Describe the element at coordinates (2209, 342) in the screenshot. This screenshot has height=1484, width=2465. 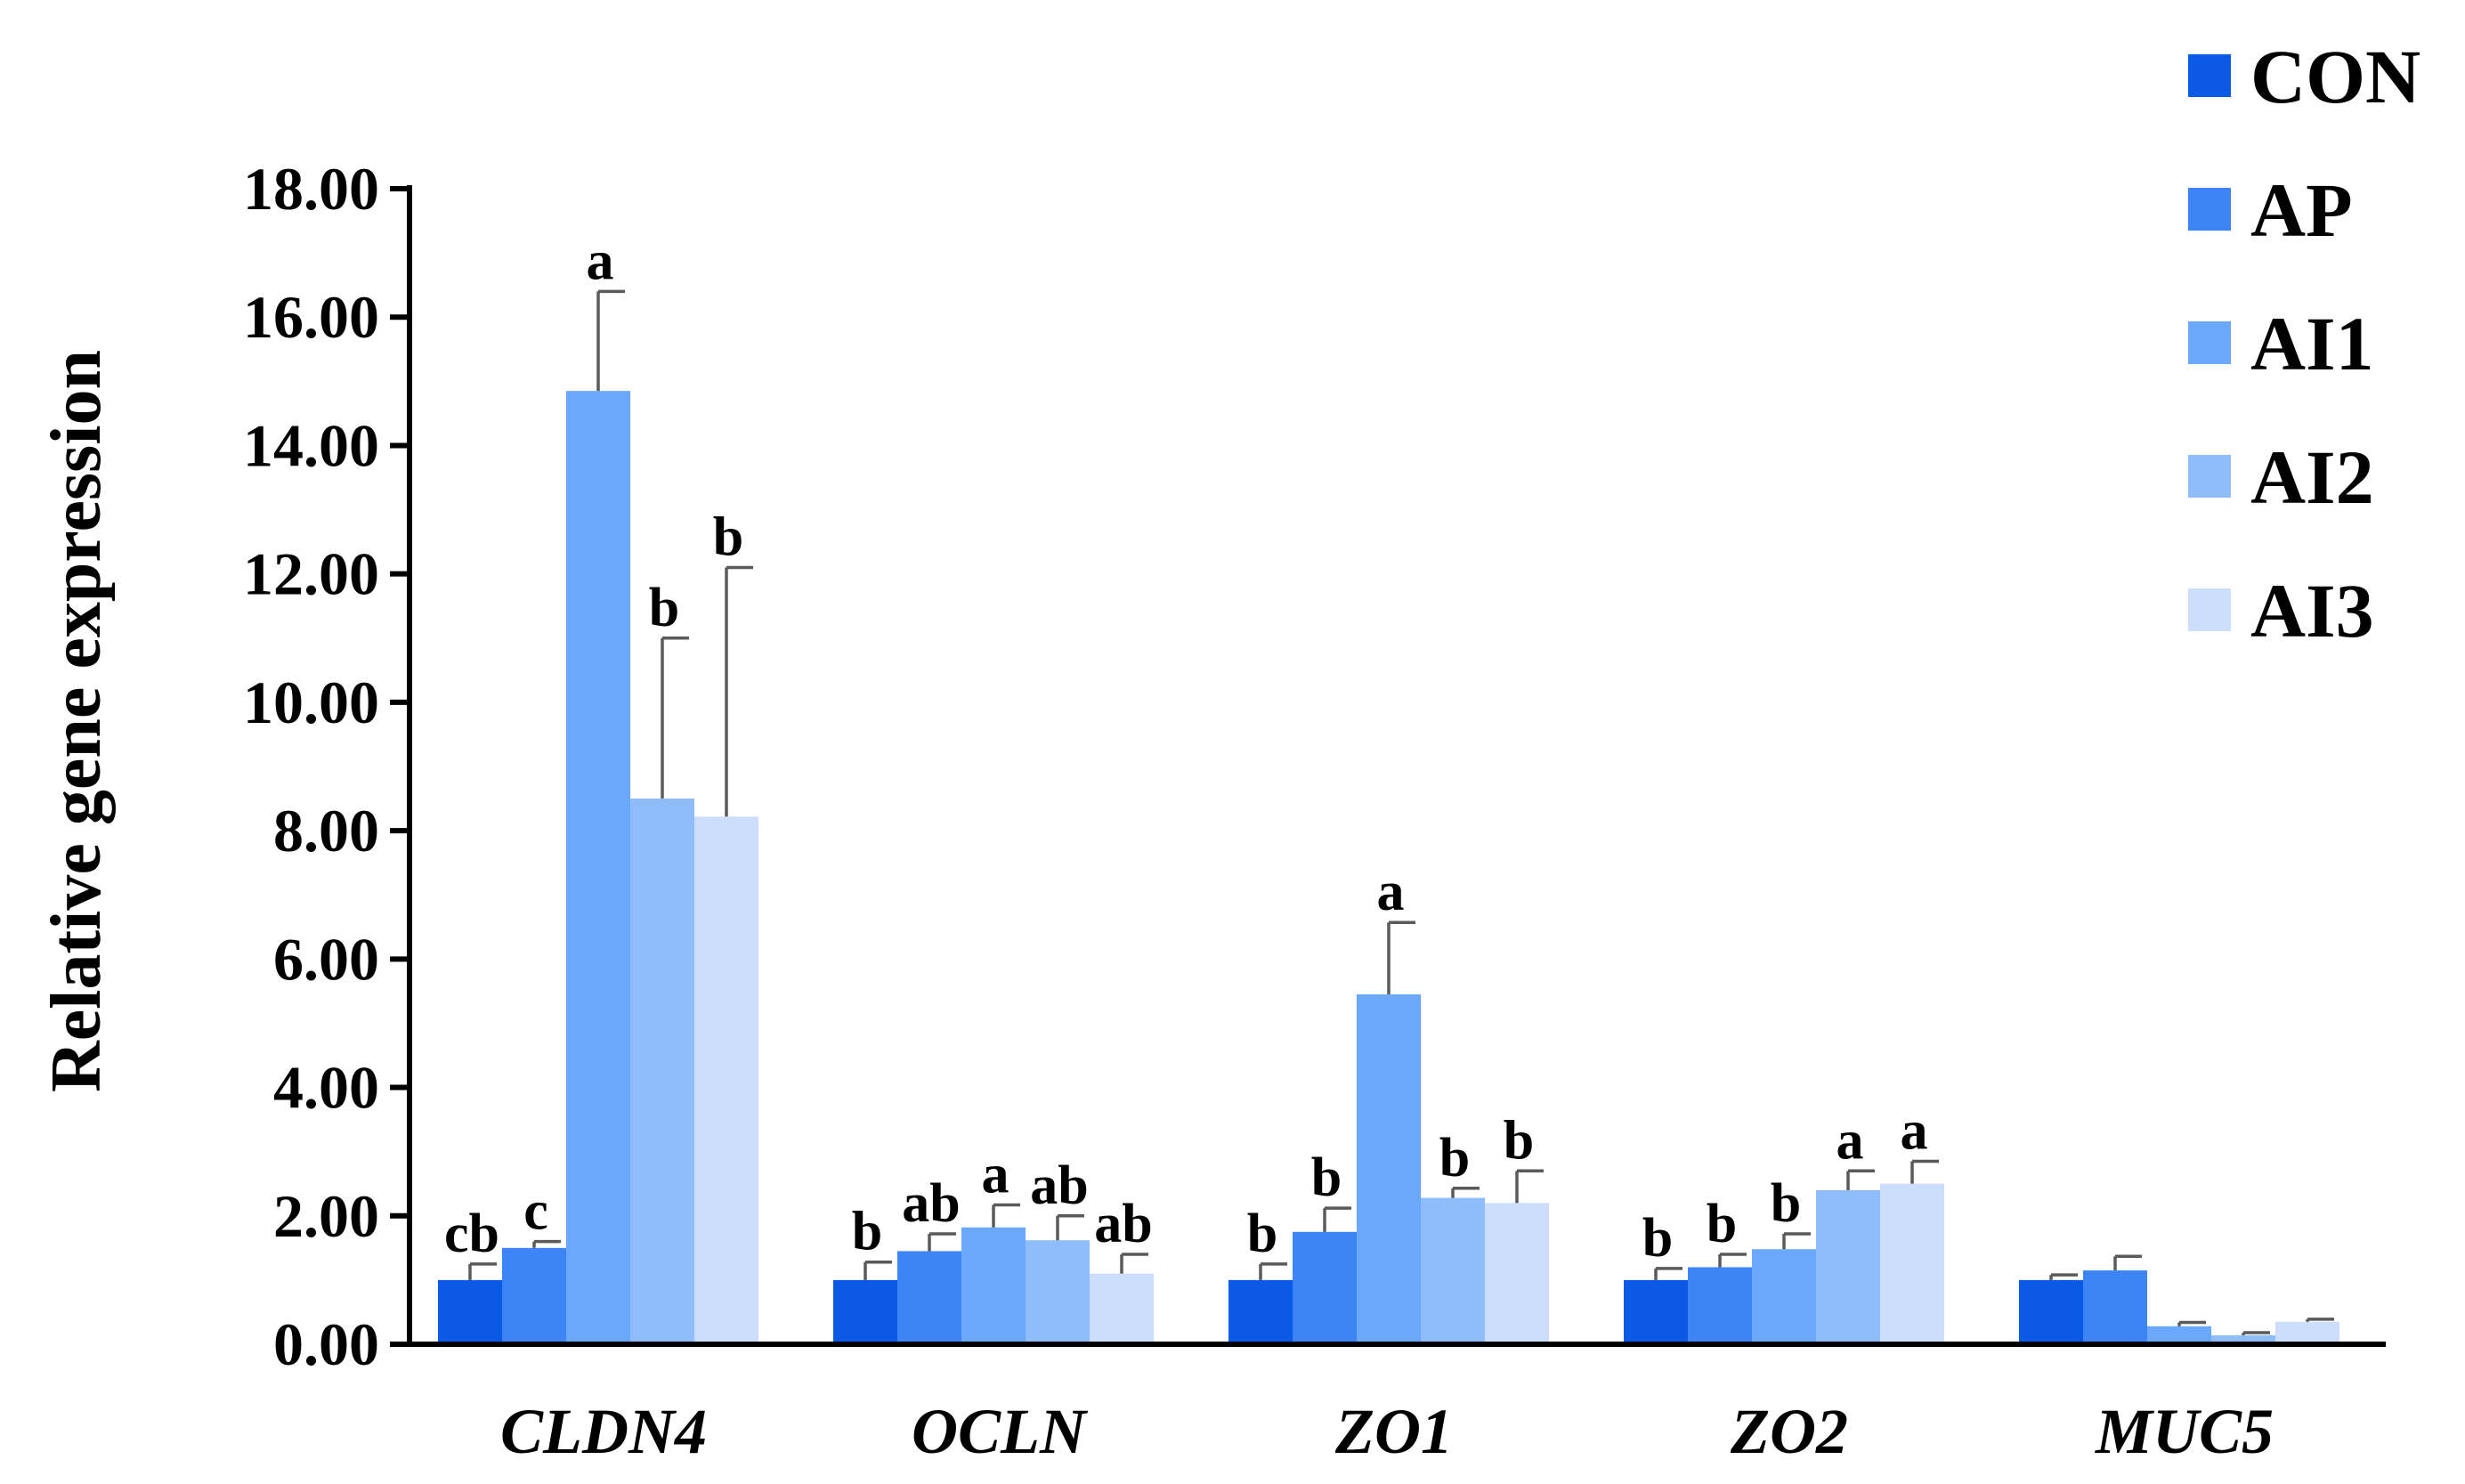
I see `legend-swatch-AI1` at that location.